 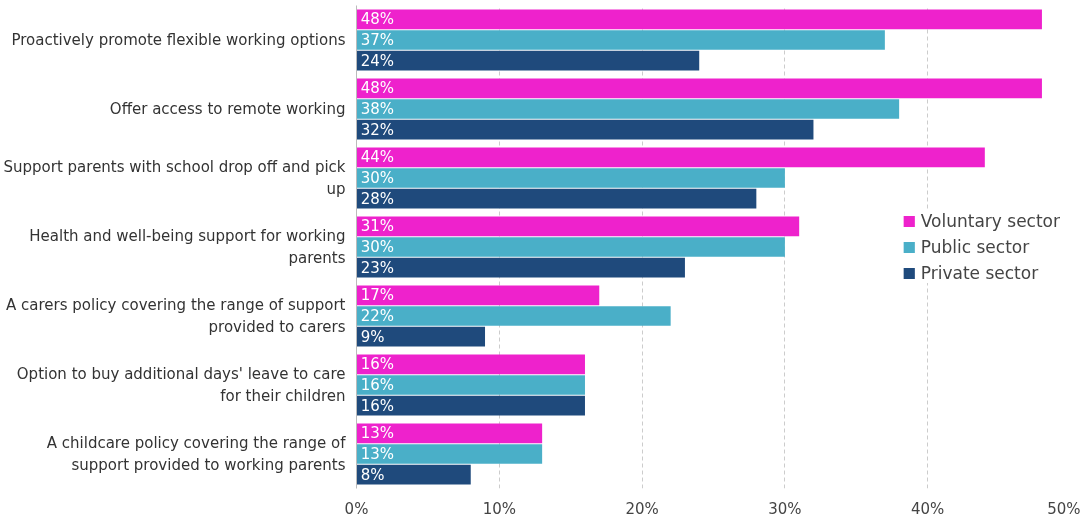 I want to click on data-label: 17%, so click(x=377, y=295).